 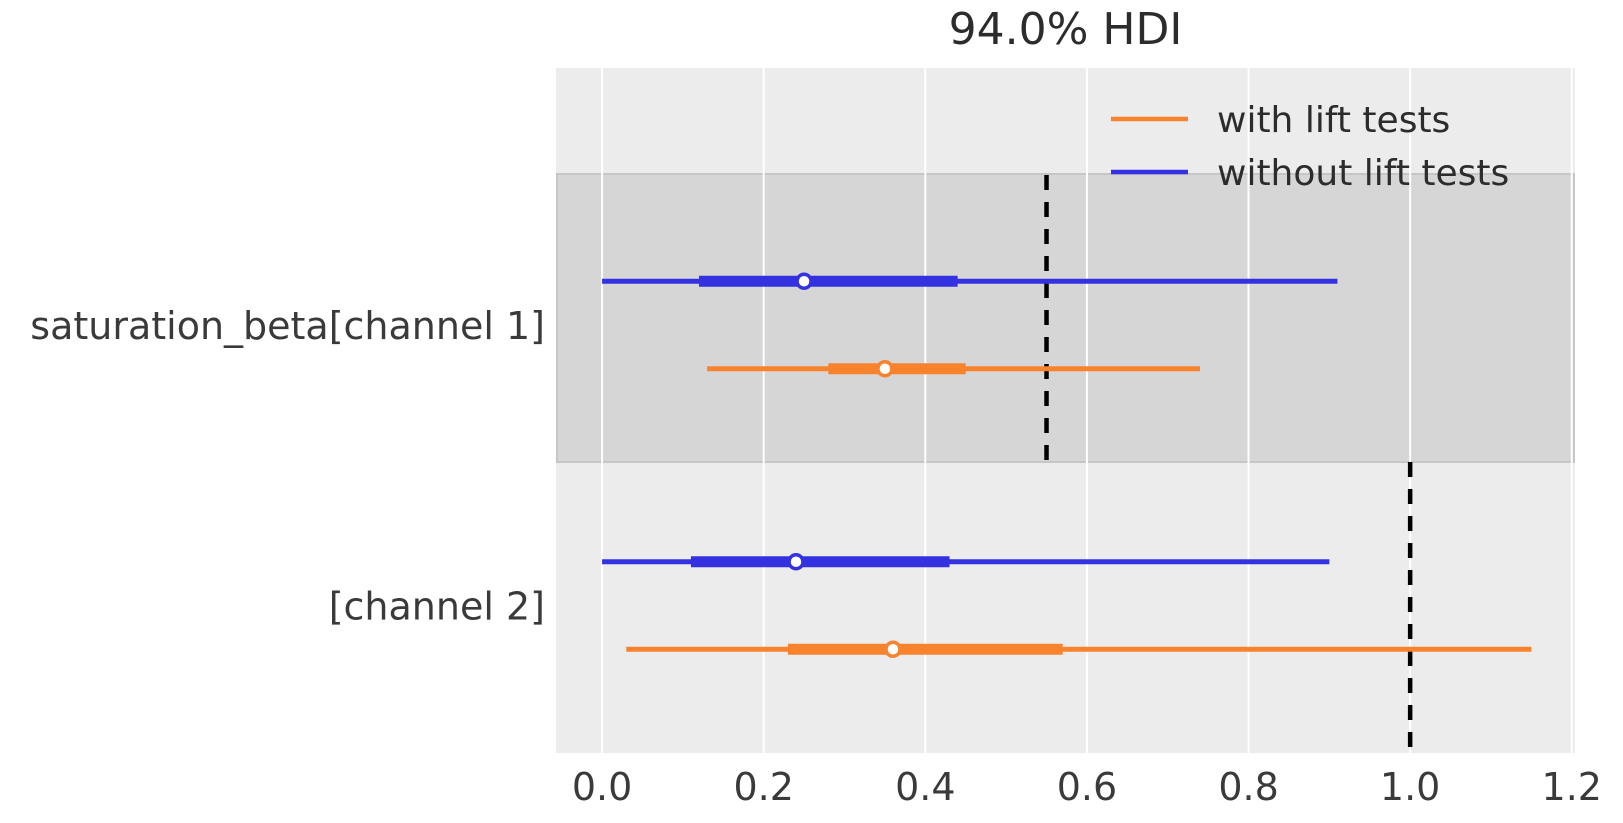 What do you see at coordinates (1248, 787) in the screenshot?
I see `x-tick-label: 0.8` at bounding box center [1248, 787].